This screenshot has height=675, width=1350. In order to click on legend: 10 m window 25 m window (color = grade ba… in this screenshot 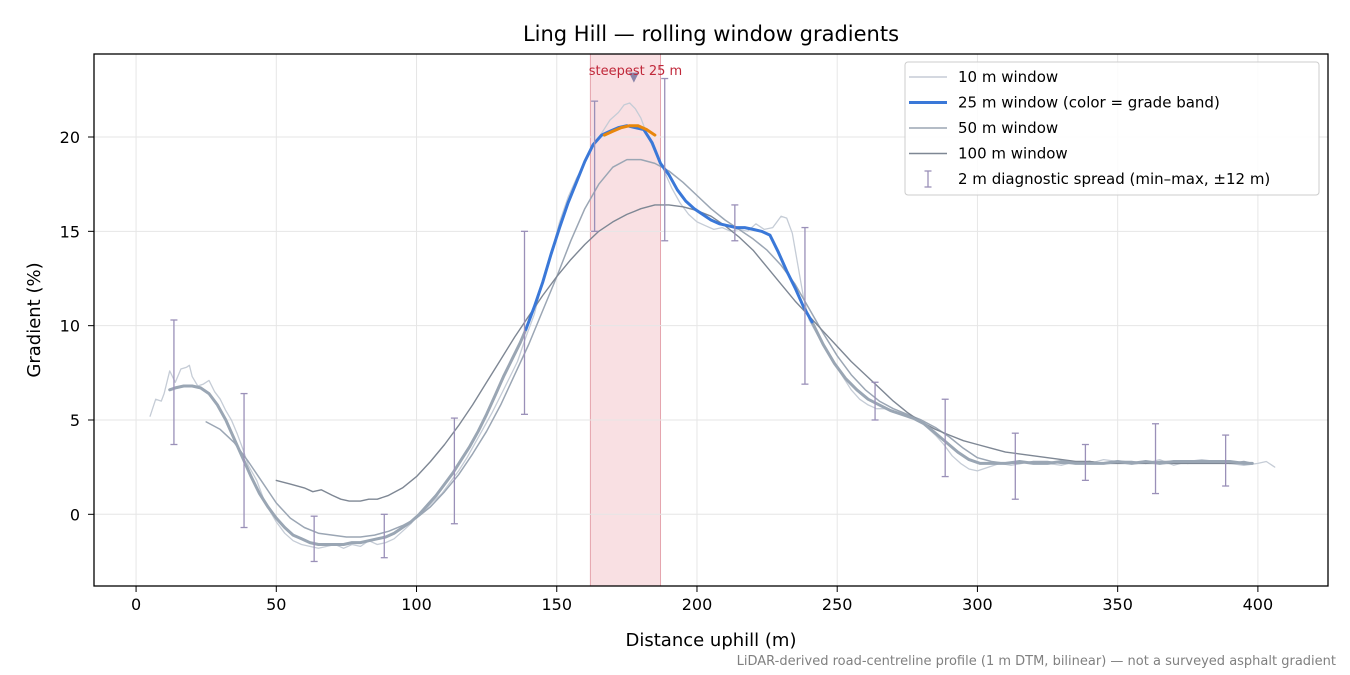, I will do `click(1112, 128)`.